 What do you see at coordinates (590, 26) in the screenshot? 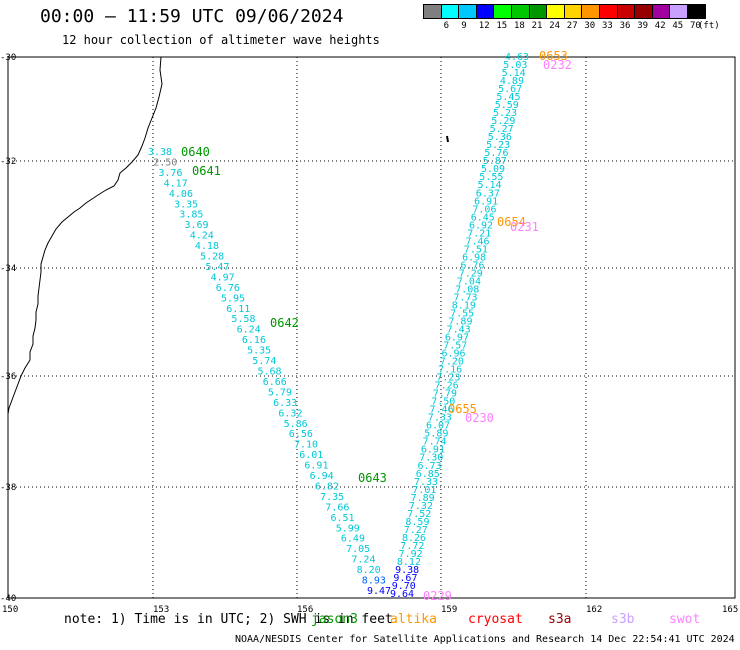
I see `colorbar-label: 30` at bounding box center [590, 26].